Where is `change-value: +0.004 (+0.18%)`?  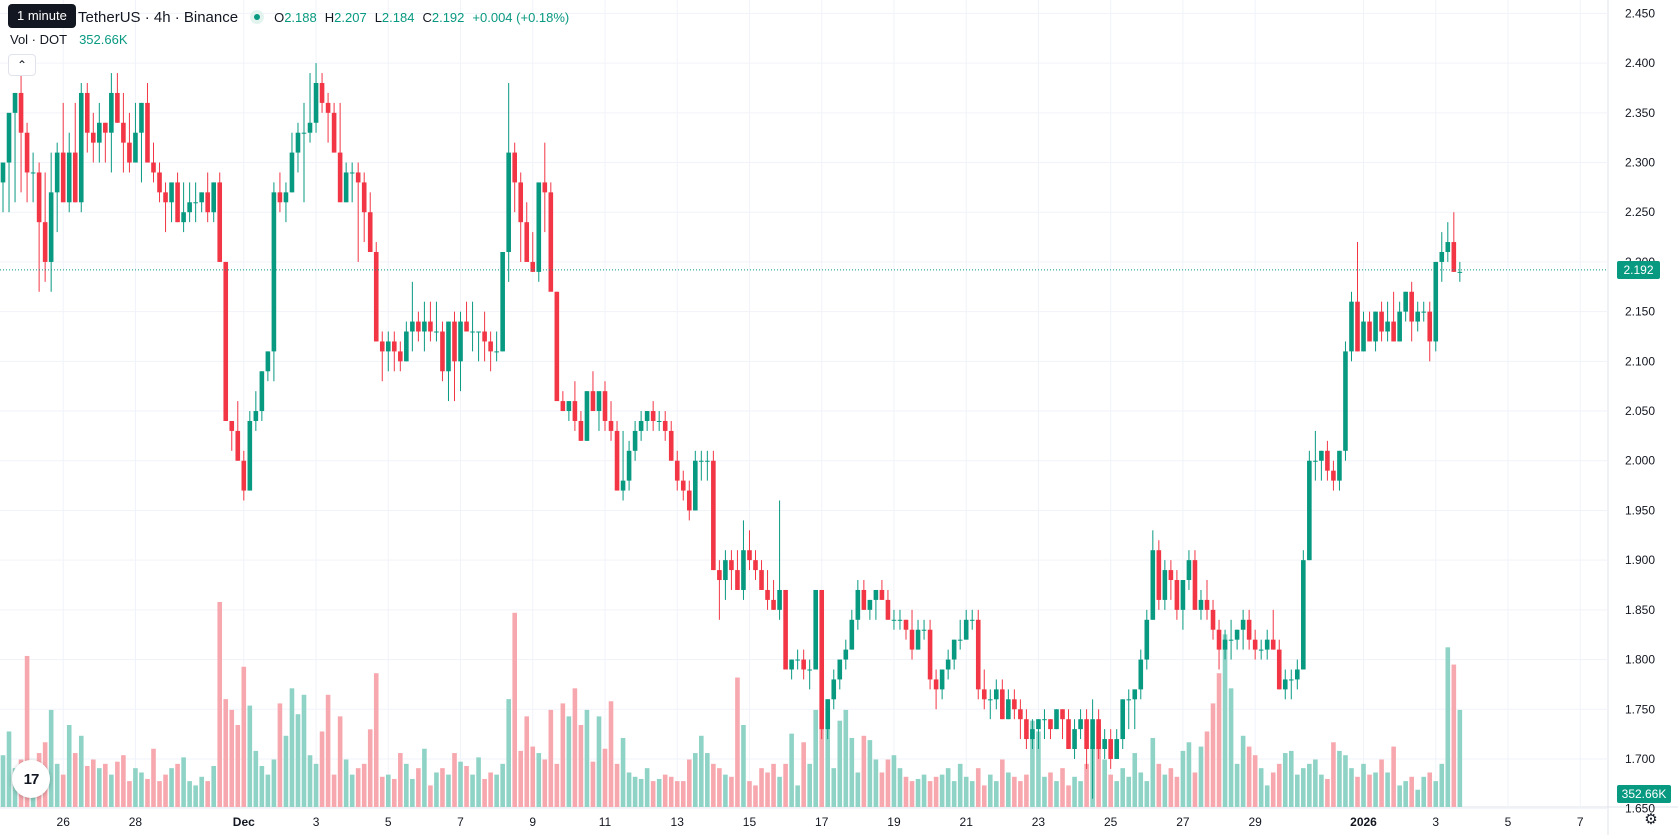
change-value: +0.004 (+0.18%) is located at coordinates (521, 17).